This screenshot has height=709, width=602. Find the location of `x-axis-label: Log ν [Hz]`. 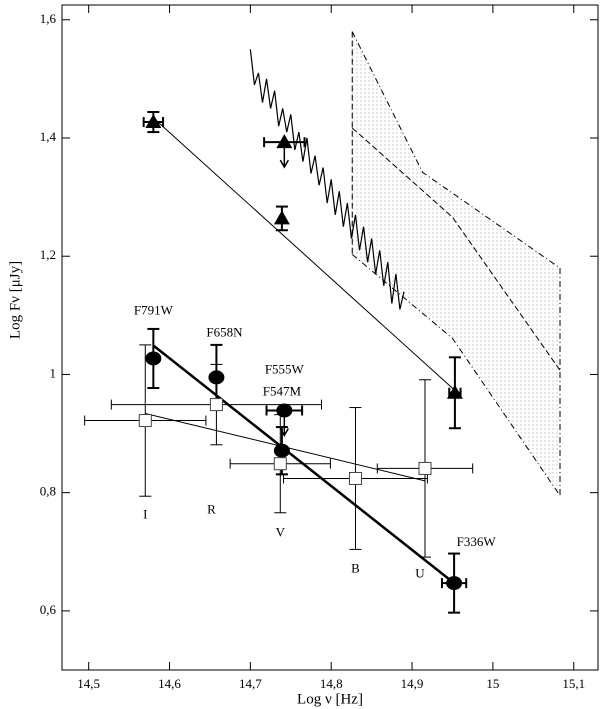

x-axis-label: Log ν [Hz] is located at coordinates (330, 699).